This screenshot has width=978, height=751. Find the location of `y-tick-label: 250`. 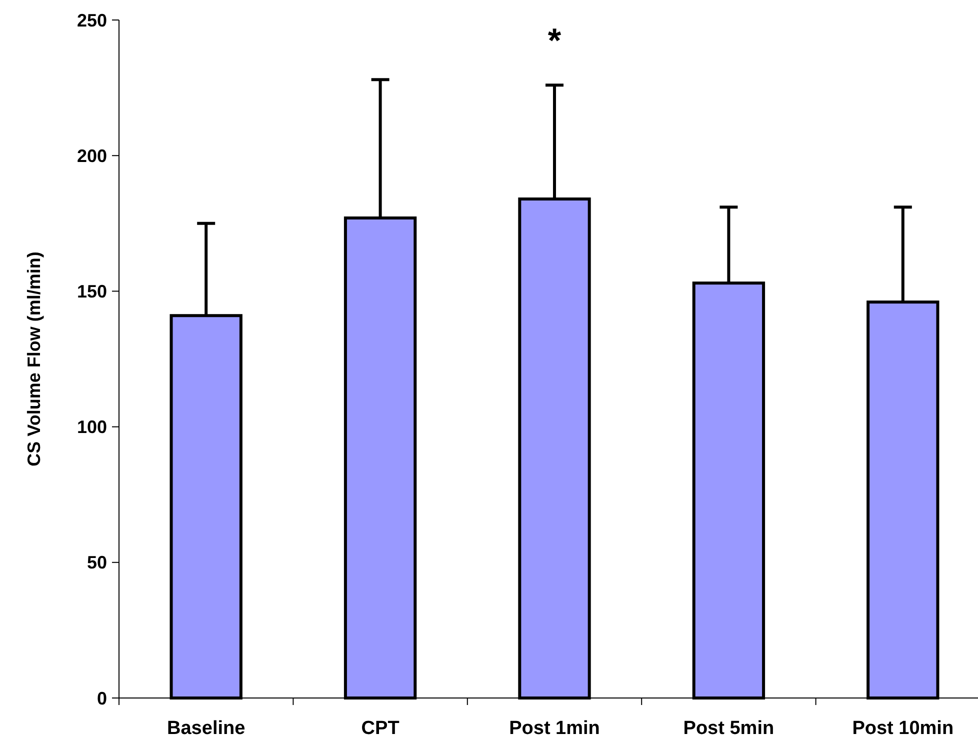

y-tick-label: 250 is located at coordinates (91, 20).